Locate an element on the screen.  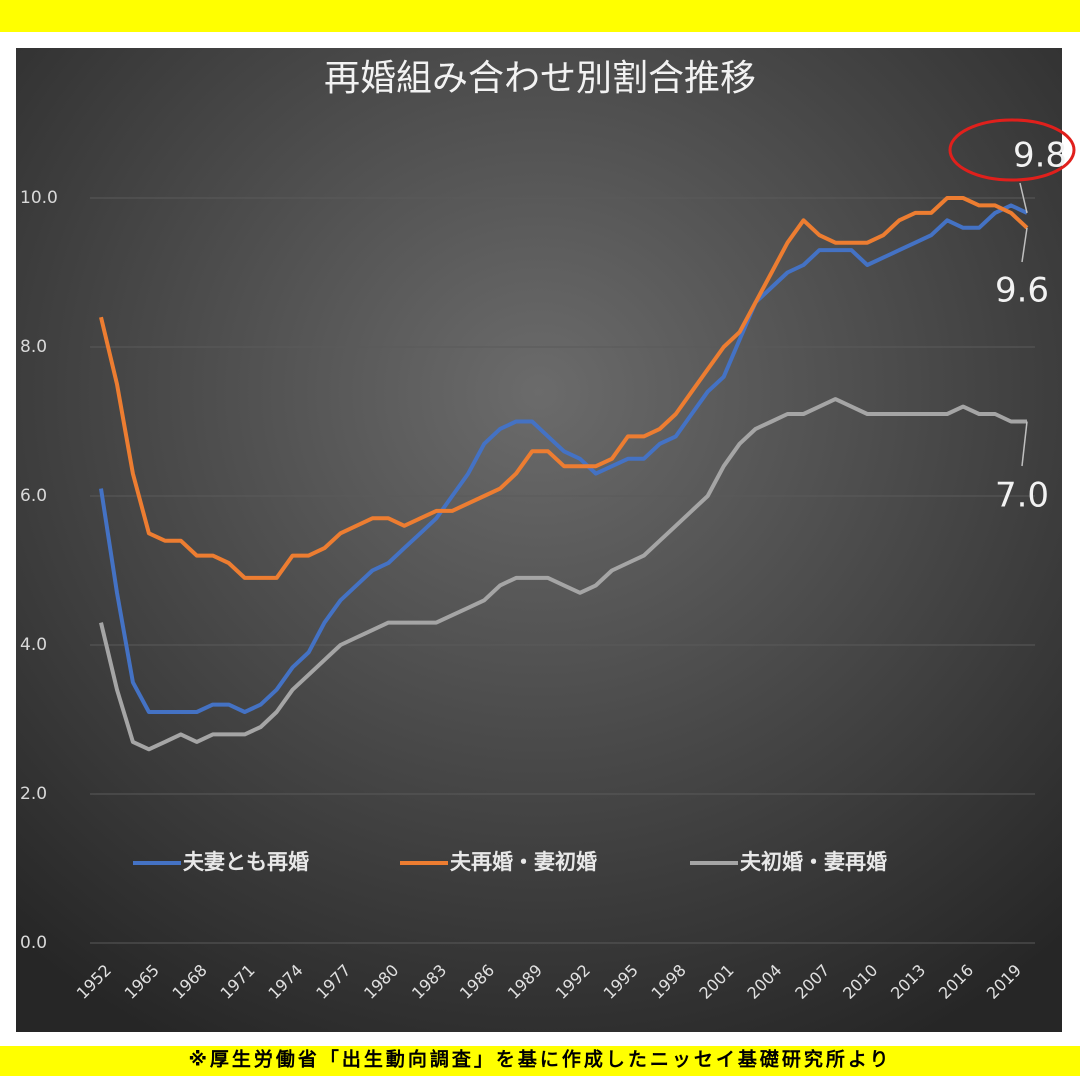
y-tick-label: 8.0 is located at coordinates (33, 347).